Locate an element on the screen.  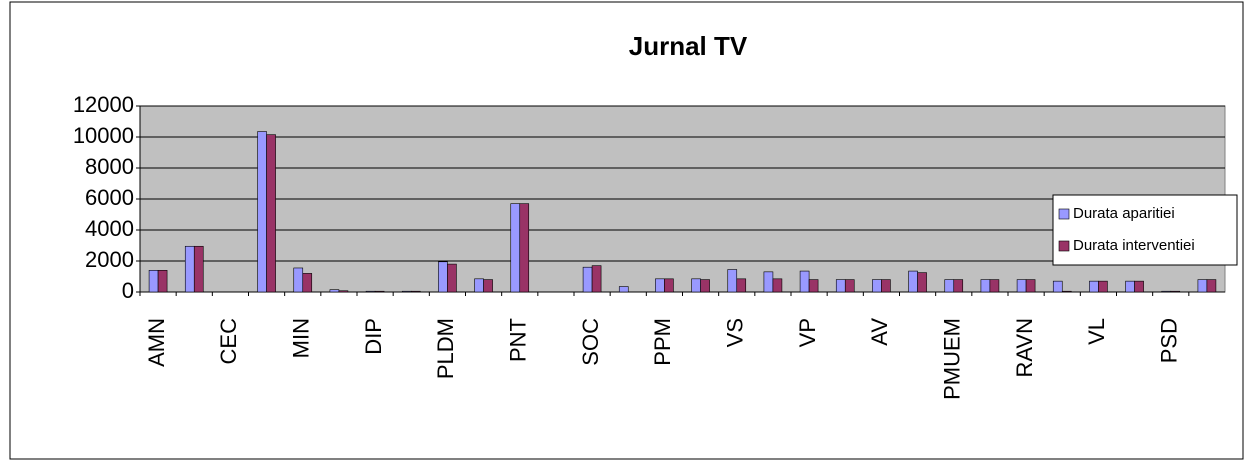
x-tick-label: AV is located at coordinates (879, 332).